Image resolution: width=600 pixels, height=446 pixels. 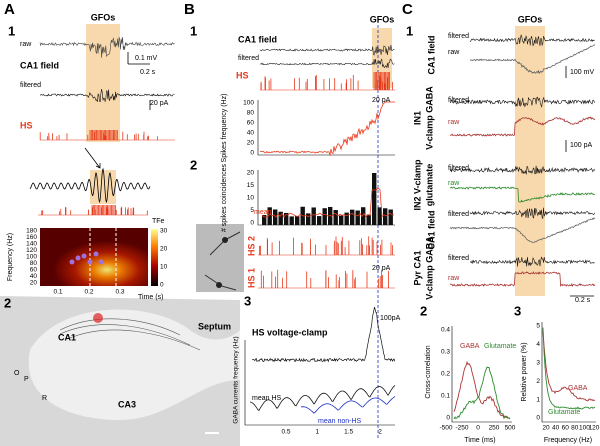 I want to click on label: mean, so click(x=263, y=212).